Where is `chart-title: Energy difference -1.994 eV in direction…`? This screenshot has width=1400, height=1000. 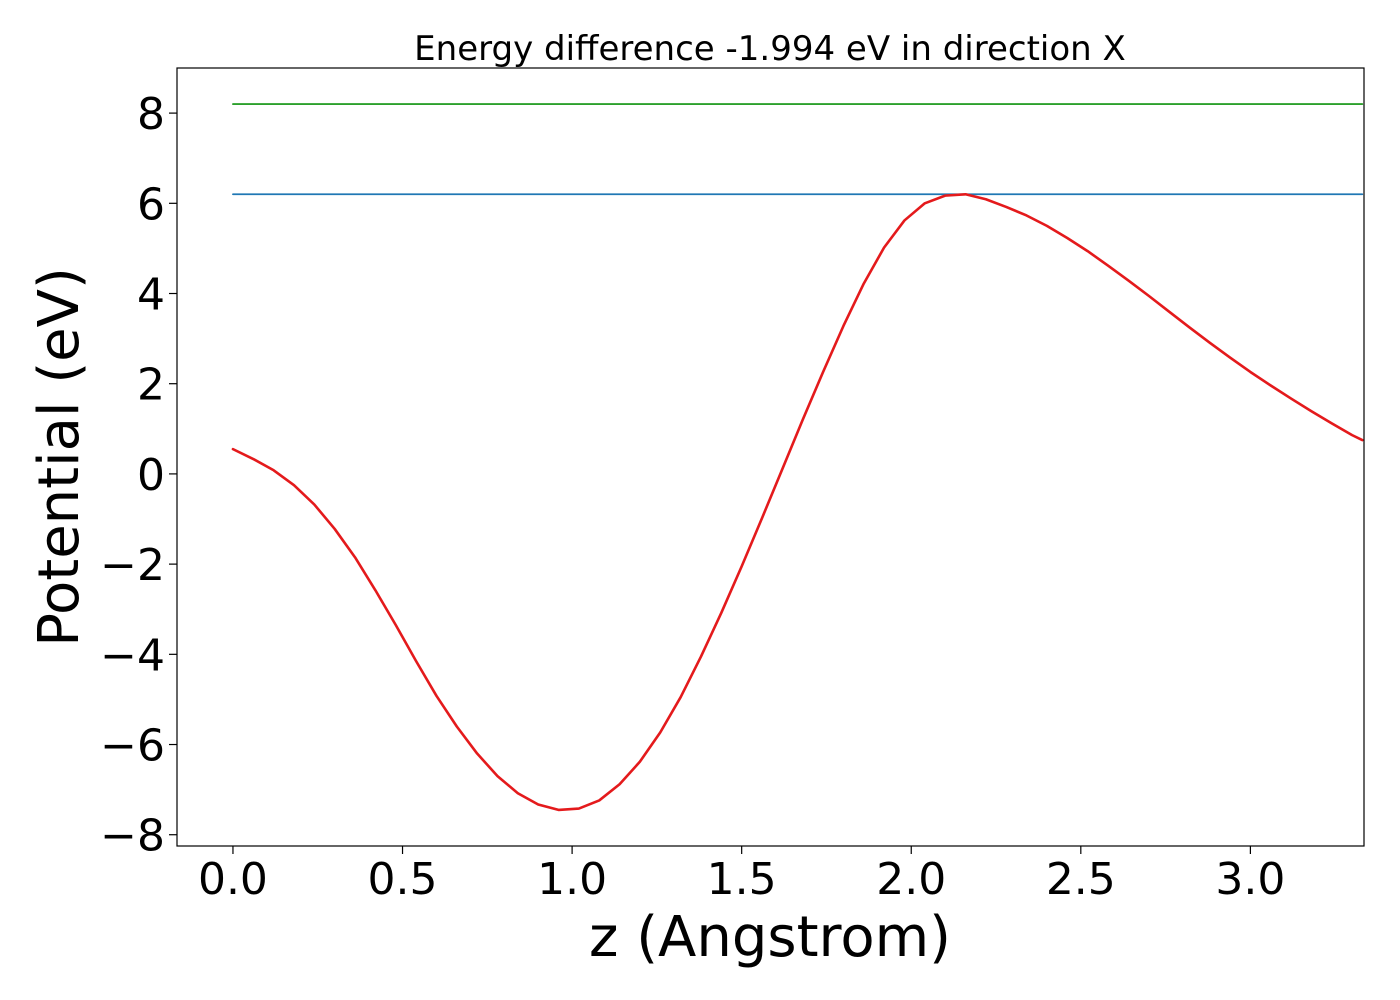
chart-title: Energy difference -1.994 eV in direction… is located at coordinates (770, 49).